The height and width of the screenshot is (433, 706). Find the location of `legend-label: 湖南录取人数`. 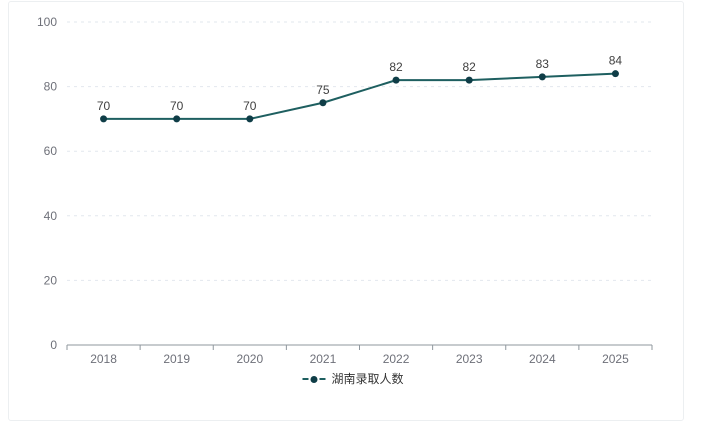

legend-label: 湖南录取人数 is located at coordinates (367, 379).